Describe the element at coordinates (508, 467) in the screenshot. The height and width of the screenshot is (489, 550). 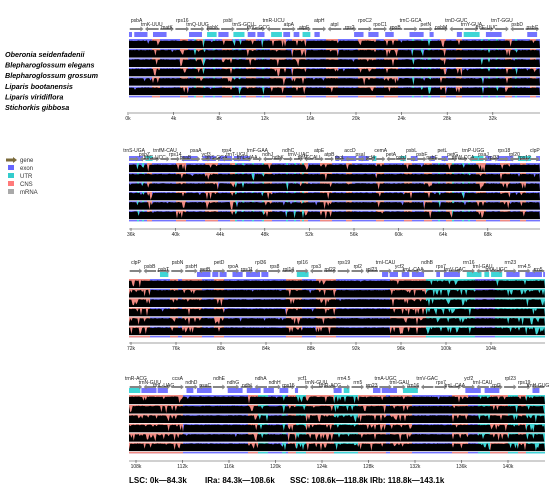
I see `tick-label: 140k` at that location.